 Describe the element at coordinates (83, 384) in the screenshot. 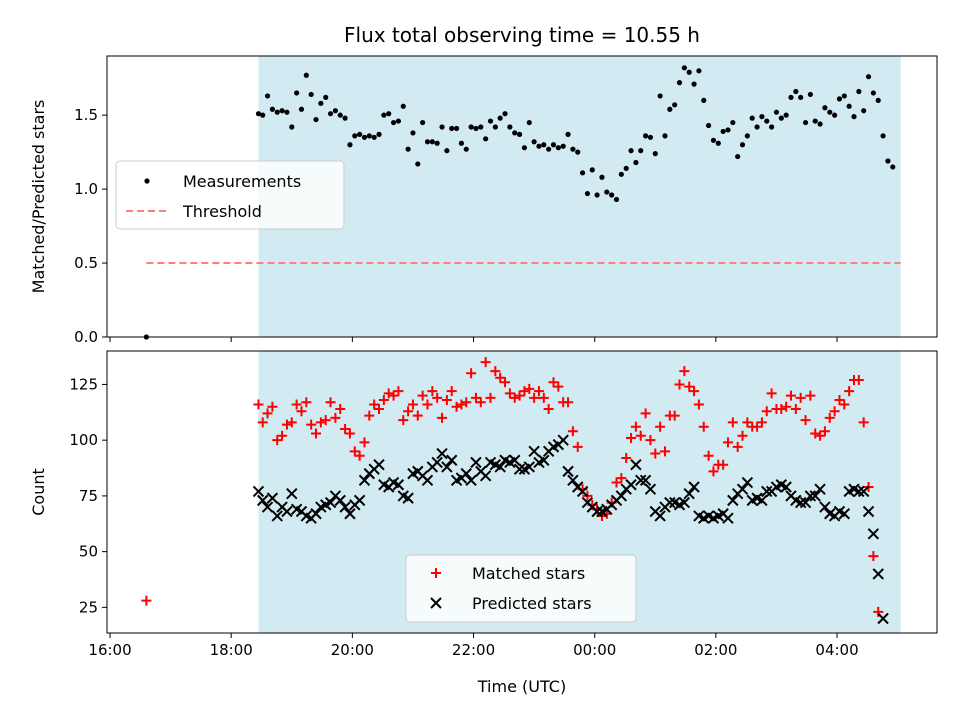

I see `y-tick-label: 125` at that location.